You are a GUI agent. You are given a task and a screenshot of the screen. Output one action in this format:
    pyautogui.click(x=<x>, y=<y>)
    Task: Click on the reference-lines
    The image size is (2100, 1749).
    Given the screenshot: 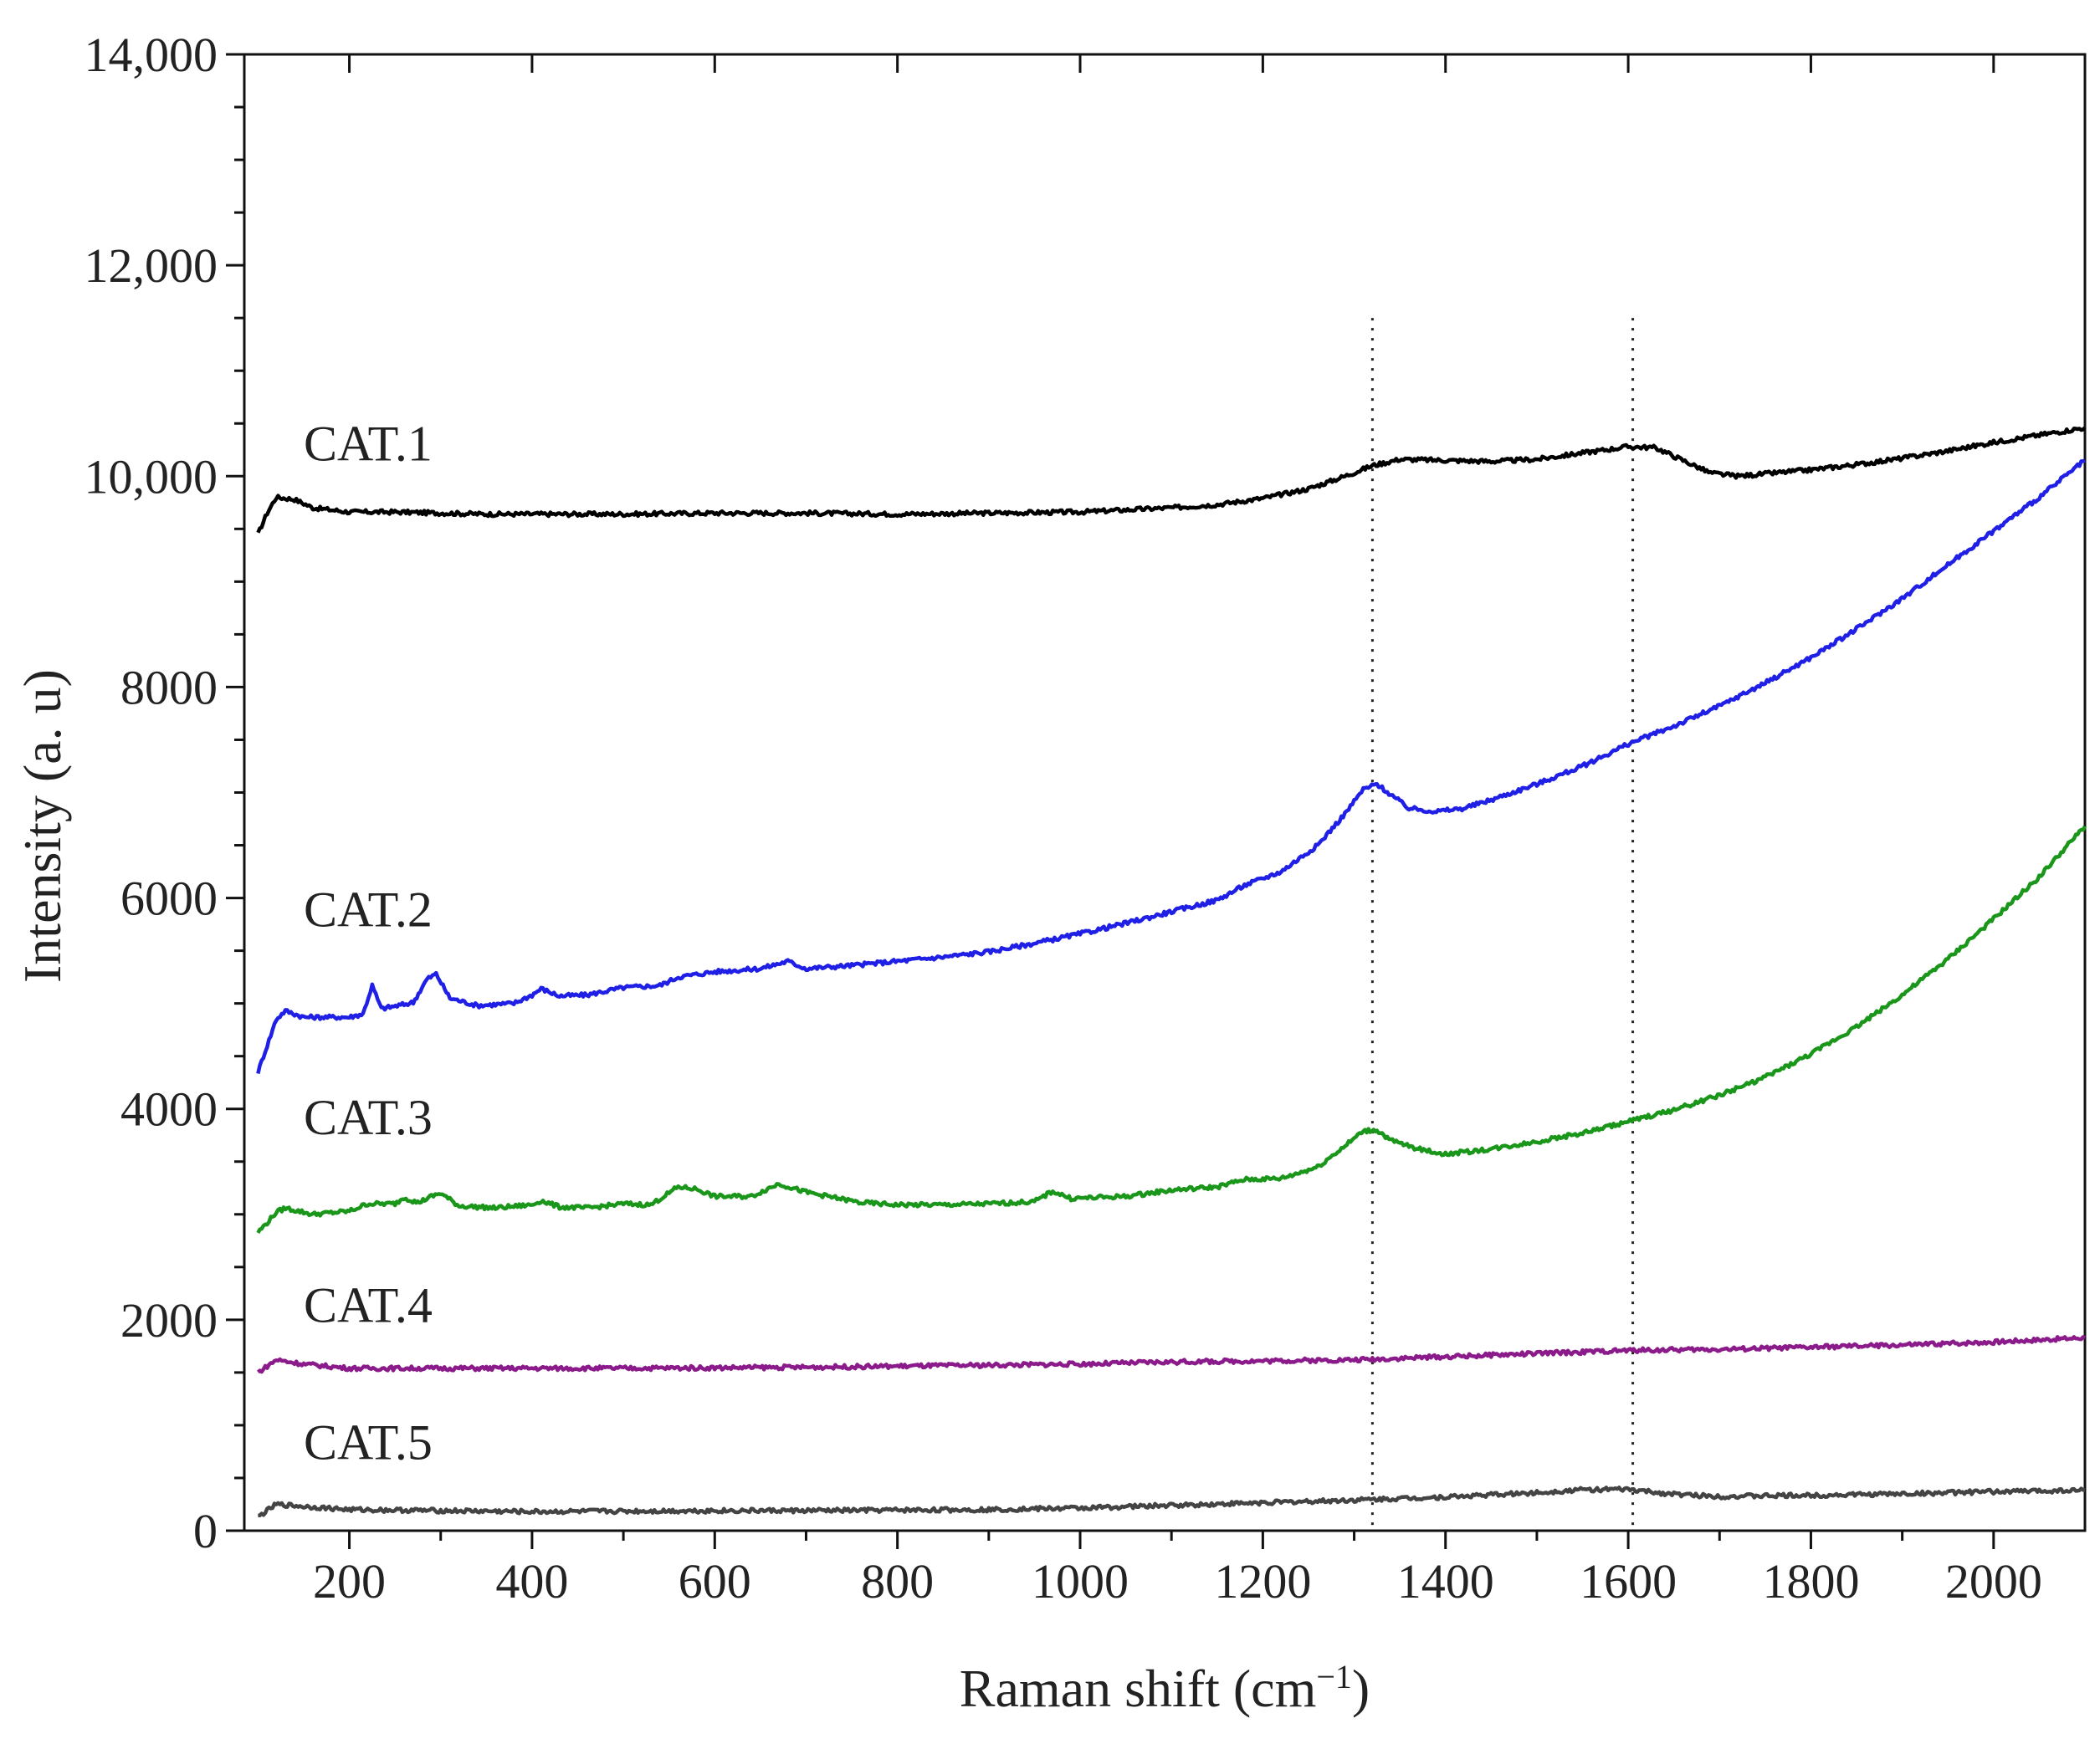 What is the action you would take?
    pyautogui.click(x=1502, y=925)
    